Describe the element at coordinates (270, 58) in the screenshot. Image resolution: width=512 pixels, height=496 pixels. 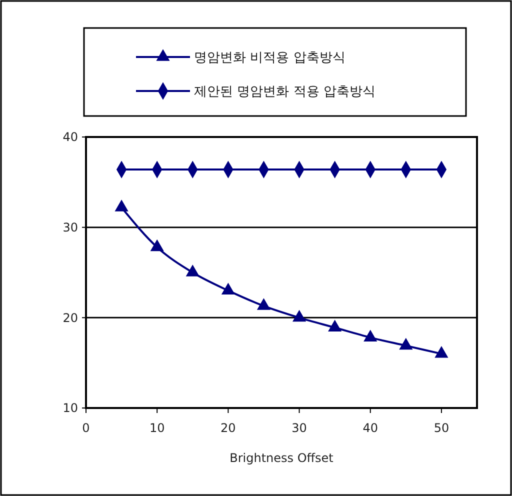
I see `legend-label: 명암변화 비적용 압축방식` at that location.